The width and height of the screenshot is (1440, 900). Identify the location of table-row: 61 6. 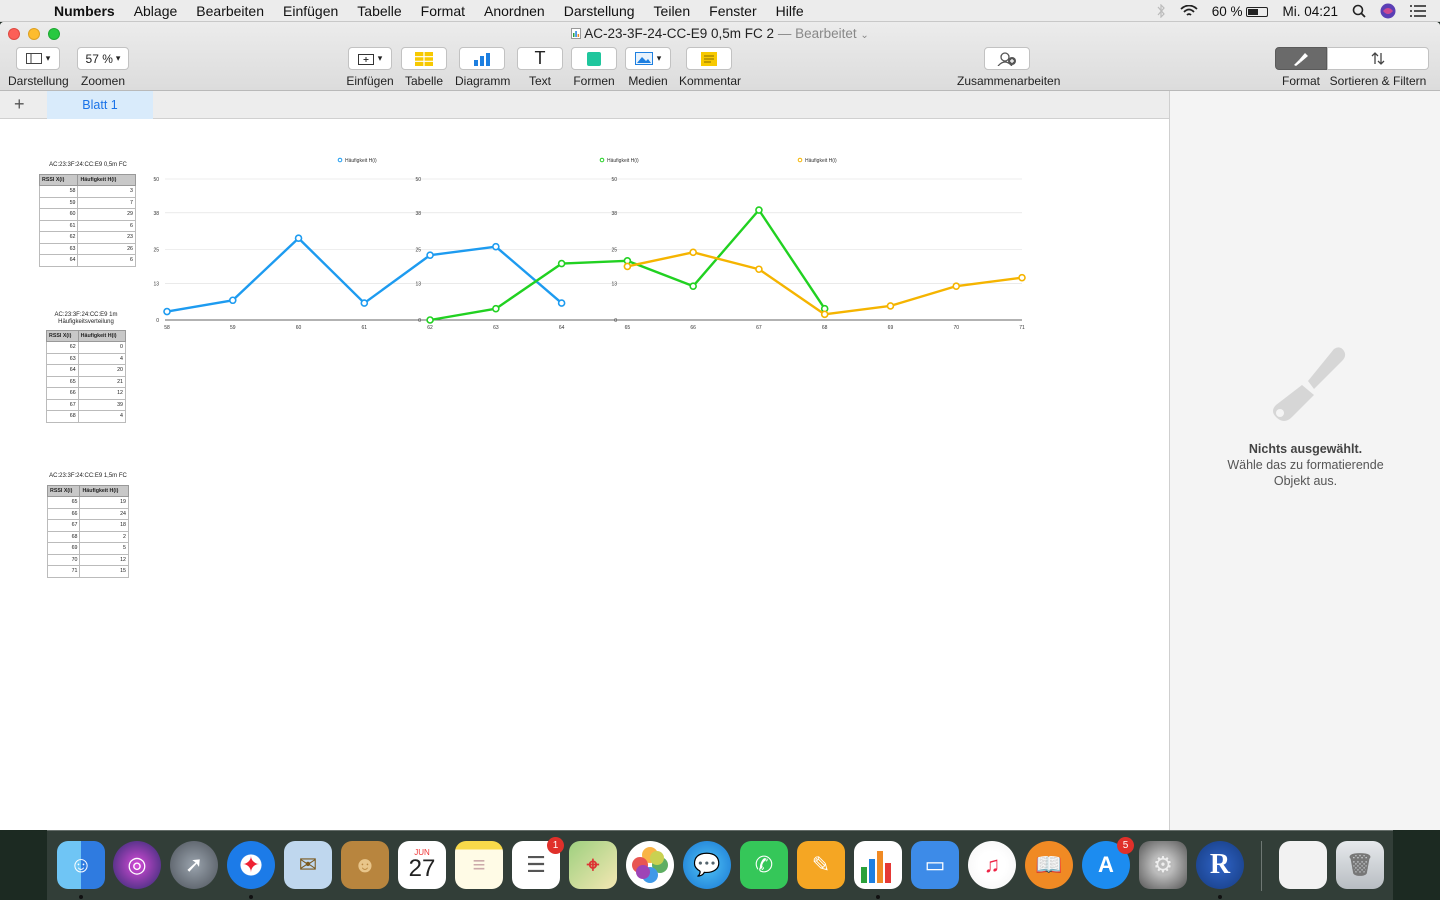
(87, 225).